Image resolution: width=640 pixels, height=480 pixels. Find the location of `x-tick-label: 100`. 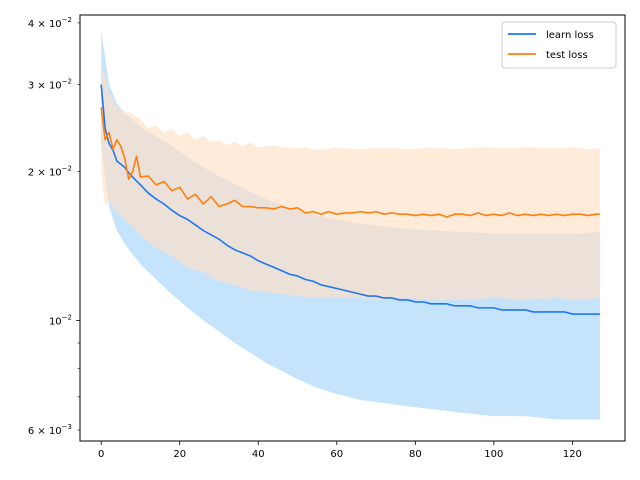

x-tick-label: 100 is located at coordinates (493, 454).